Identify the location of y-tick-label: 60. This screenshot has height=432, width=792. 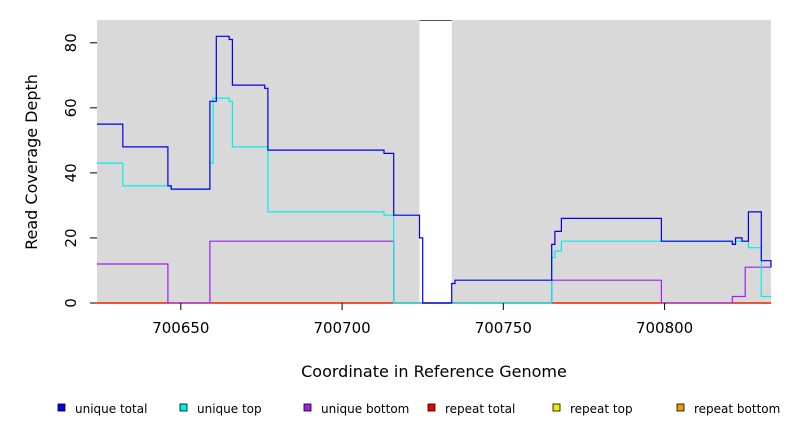
(71, 107).